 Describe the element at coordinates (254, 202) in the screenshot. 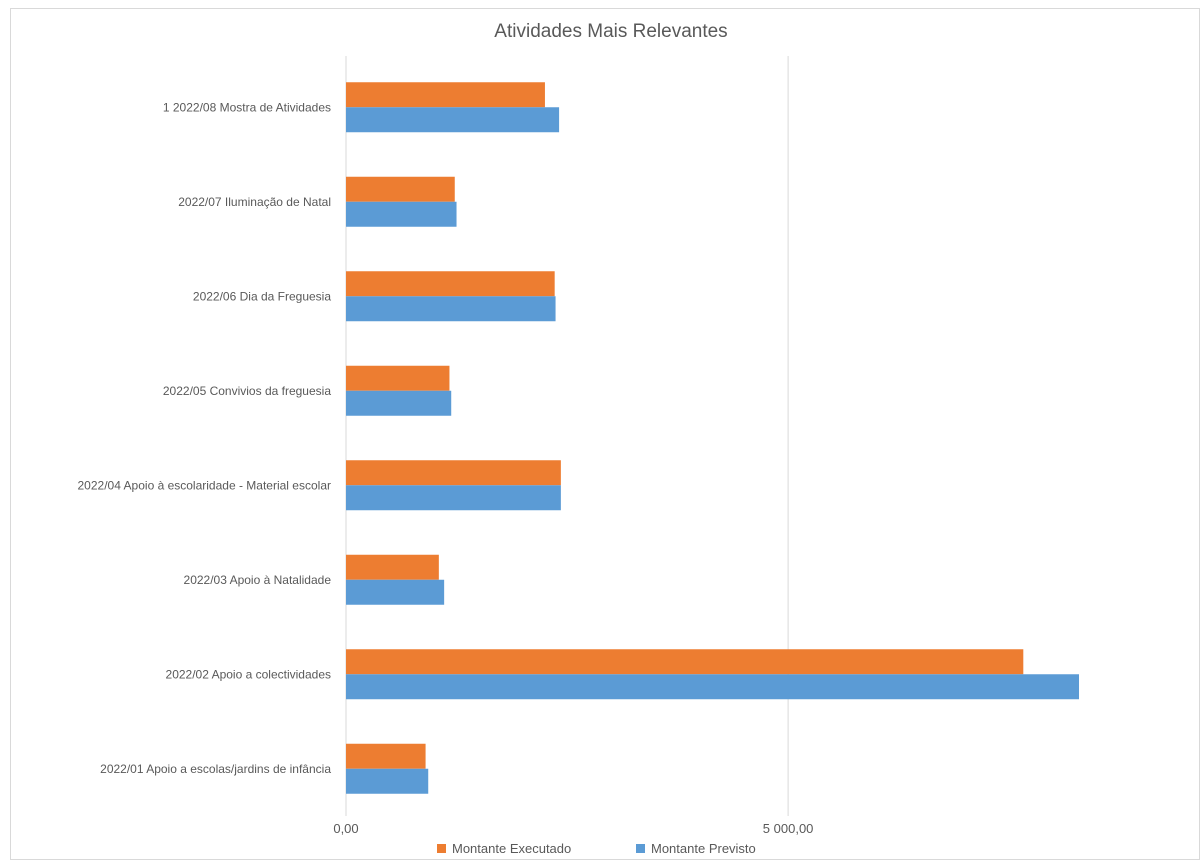

I see `category-label: 2022/07 Iluminação de Natal` at that location.